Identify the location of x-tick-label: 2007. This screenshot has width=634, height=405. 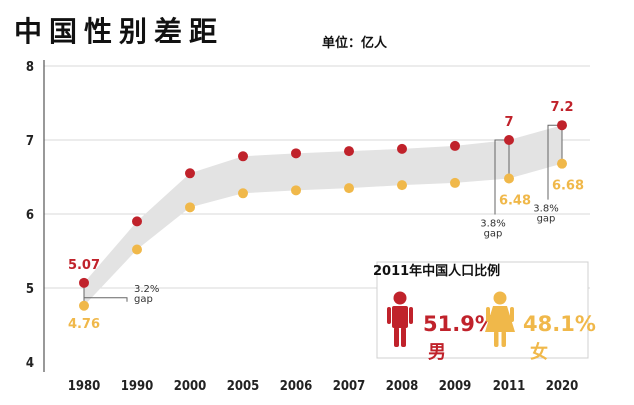
(349, 386).